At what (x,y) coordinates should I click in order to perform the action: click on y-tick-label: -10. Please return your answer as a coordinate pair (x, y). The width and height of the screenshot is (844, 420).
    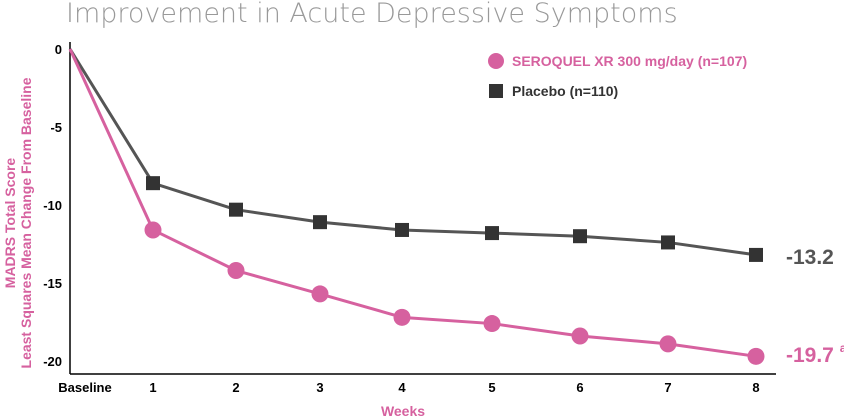
    Looking at the image, I should click on (52, 205).